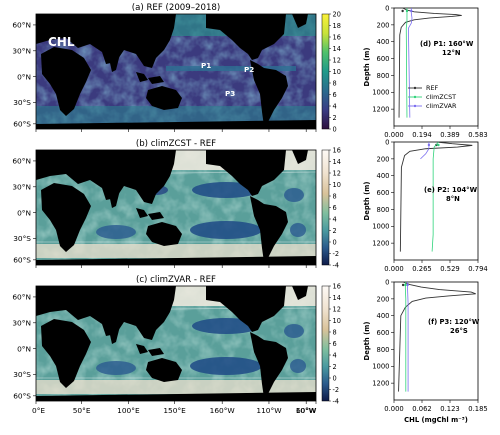  What do you see at coordinates (459, 331) in the screenshot?
I see `profile-label: 26°S` at bounding box center [459, 331].